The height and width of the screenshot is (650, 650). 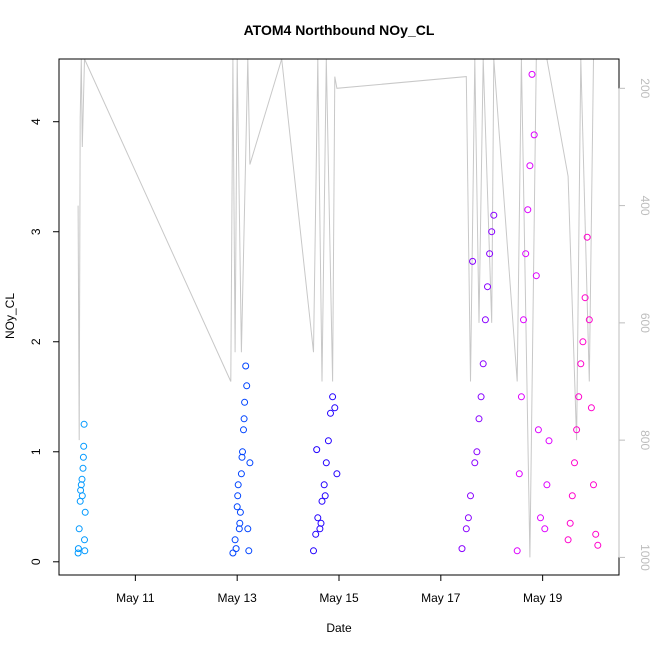 What do you see at coordinates (135, 598) in the screenshot?
I see `x-tick-label: May 11` at bounding box center [135, 598].